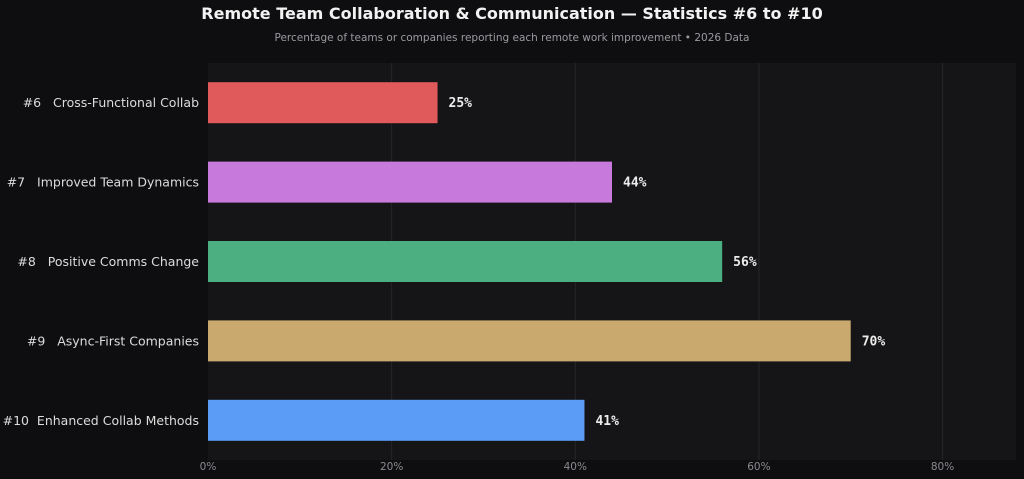 This screenshot has width=1024, height=479. I want to click on value-label: 41%, so click(607, 421).